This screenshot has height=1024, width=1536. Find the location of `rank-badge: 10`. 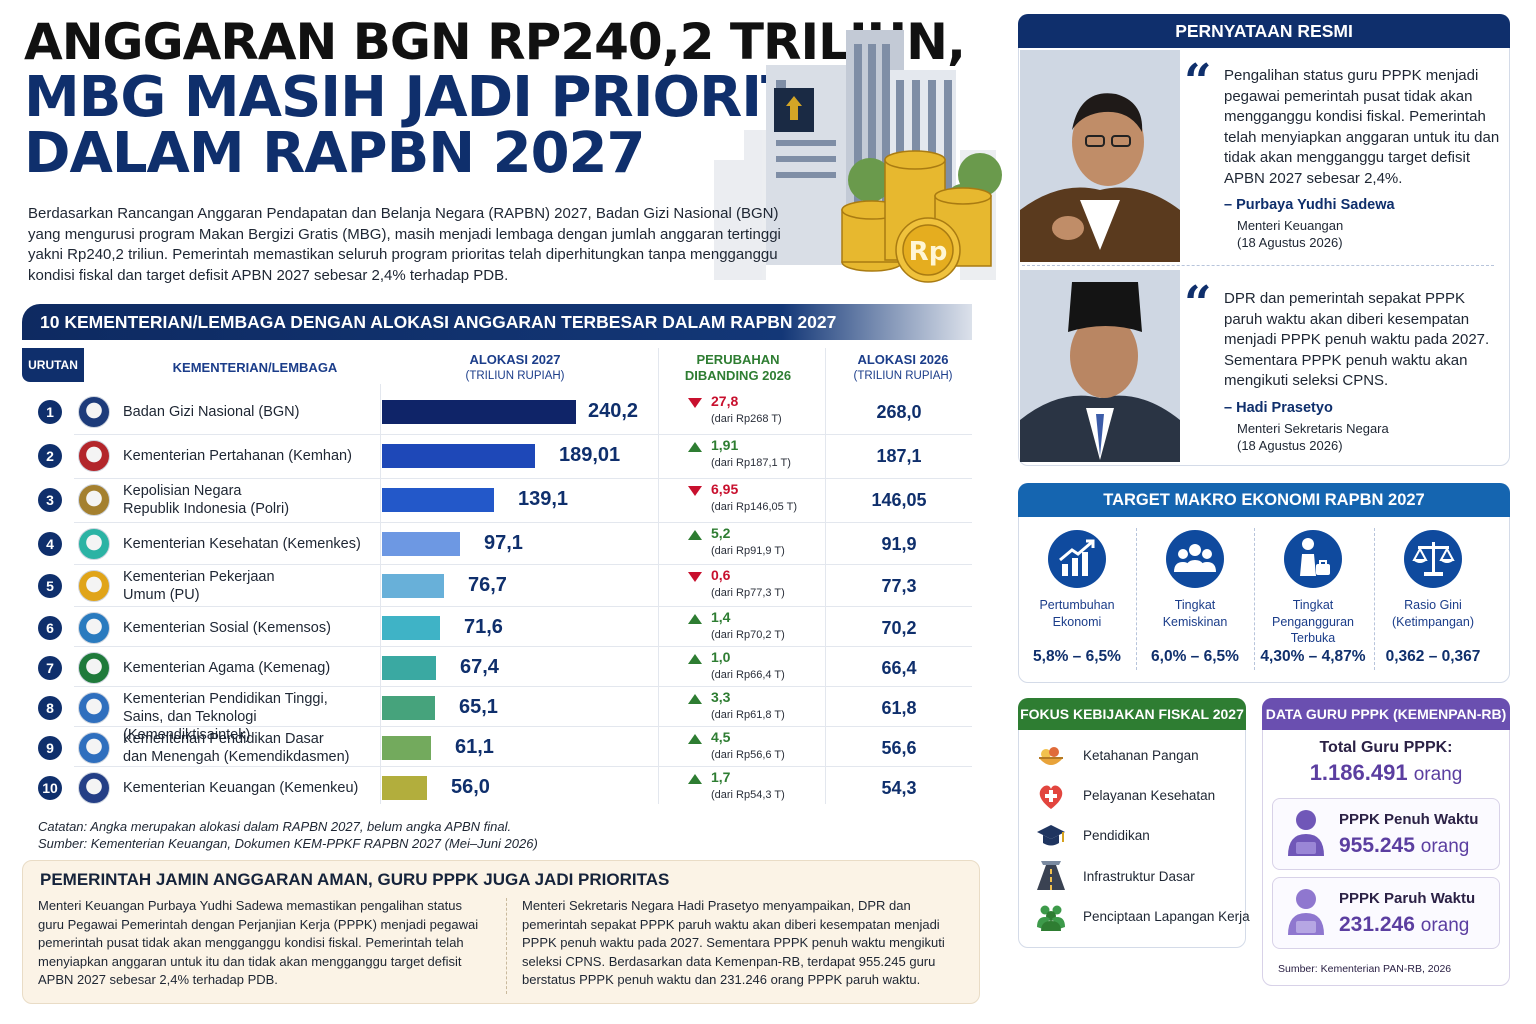

rank-badge: 10 is located at coordinates (50, 788).